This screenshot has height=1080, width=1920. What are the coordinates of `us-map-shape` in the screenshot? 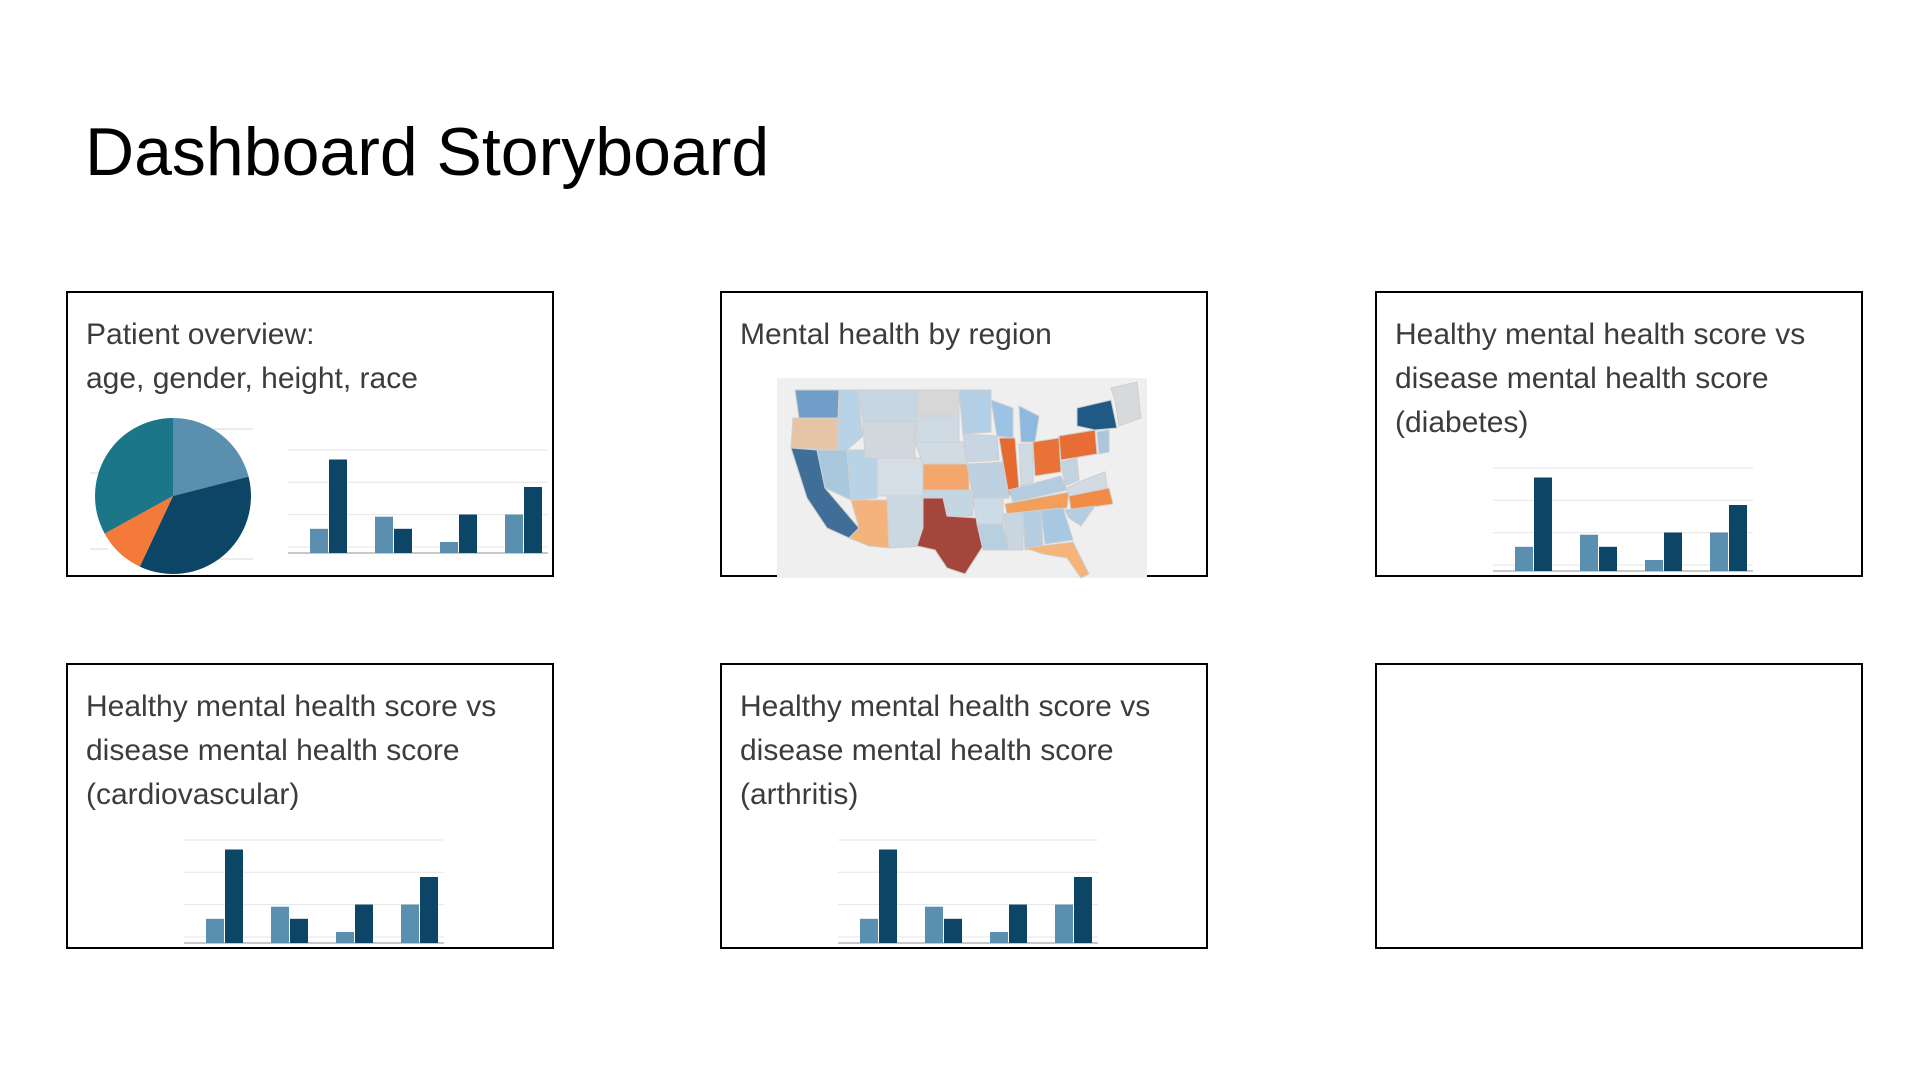 It's located at (966, 480).